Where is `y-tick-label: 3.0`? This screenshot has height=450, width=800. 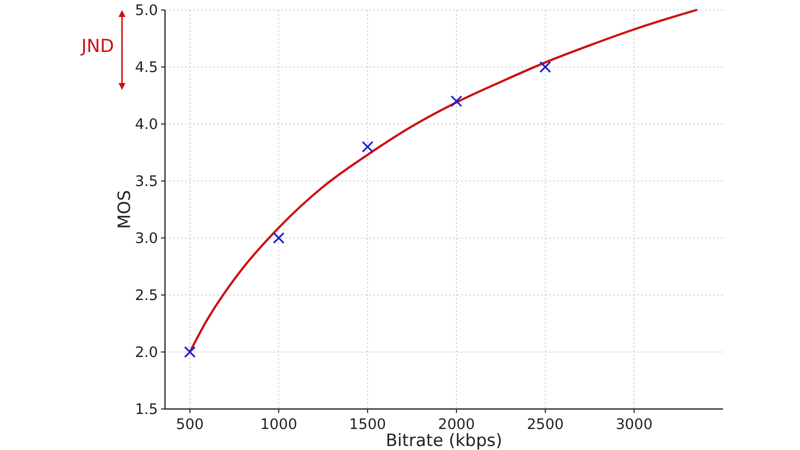 y-tick-label: 3.0 is located at coordinates (146, 239).